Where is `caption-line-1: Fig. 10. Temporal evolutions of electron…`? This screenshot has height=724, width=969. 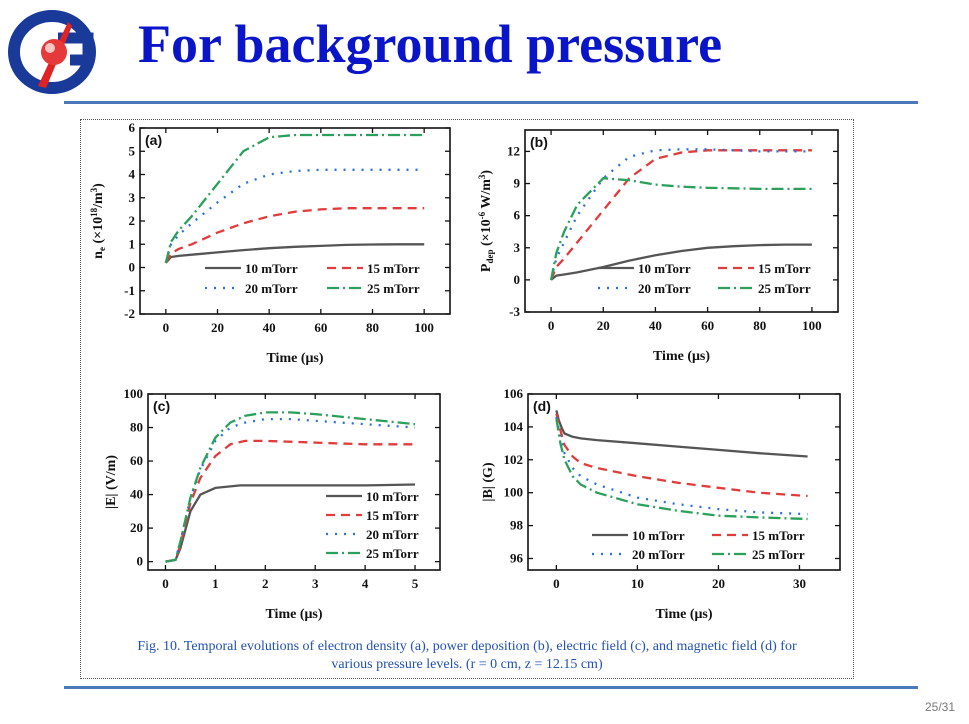 caption-line-1: Fig. 10. Temporal evolutions of electron… is located at coordinates (467, 646).